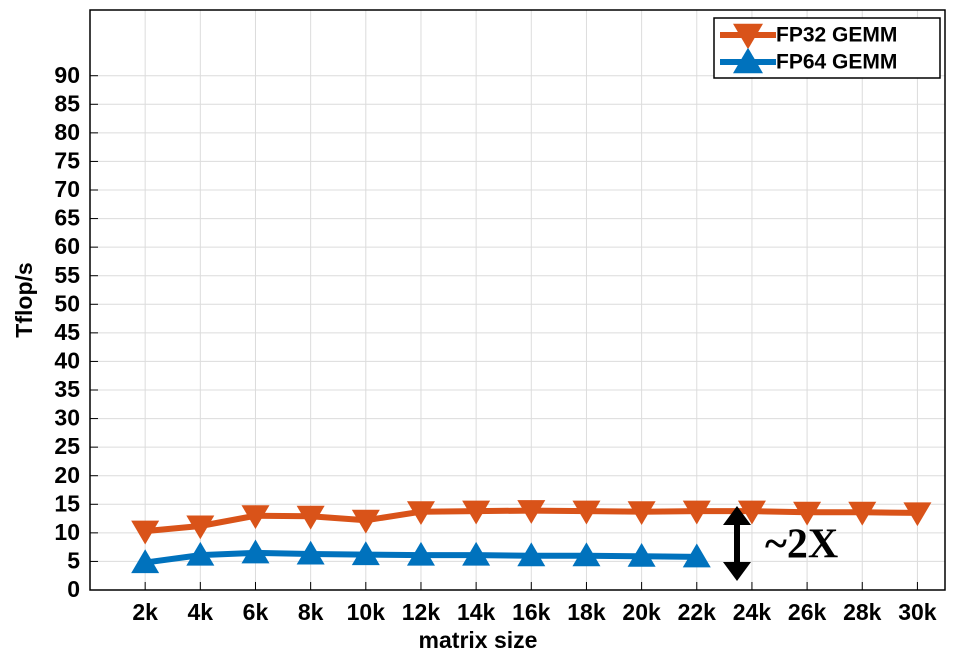  Describe the element at coordinates (201, 612) in the screenshot. I see `x-tick-label: 4k` at that location.